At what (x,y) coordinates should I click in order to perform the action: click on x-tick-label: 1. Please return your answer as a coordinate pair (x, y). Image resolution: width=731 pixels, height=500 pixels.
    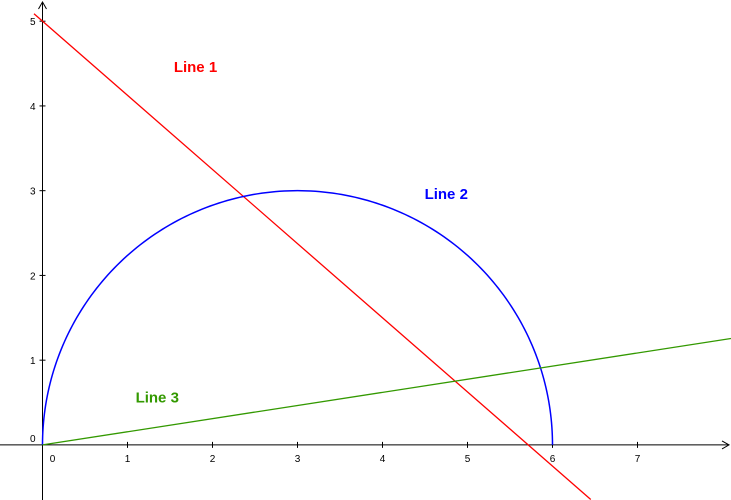
    Looking at the image, I should click on (128, 459).